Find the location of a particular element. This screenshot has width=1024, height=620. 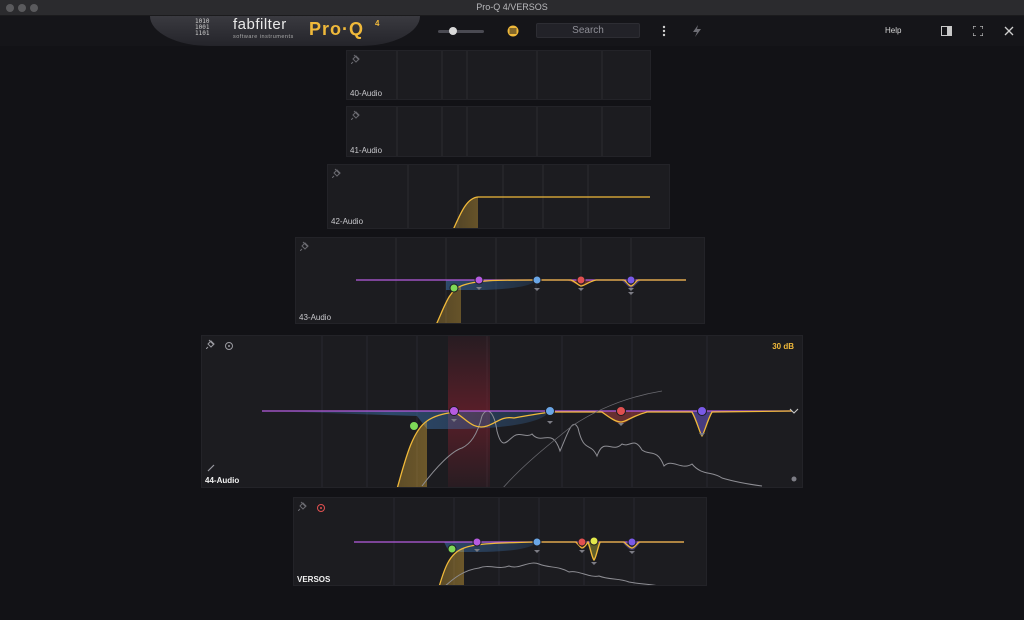

minimize-window-icon is located at coordinates (22, 8).